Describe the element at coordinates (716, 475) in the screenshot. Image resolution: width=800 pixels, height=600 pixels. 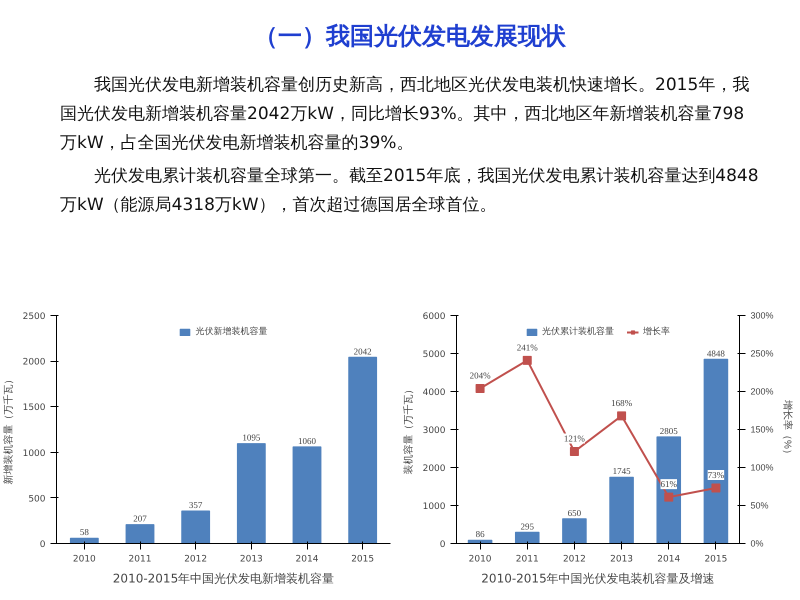
I see `data-label: 73%` at that location.